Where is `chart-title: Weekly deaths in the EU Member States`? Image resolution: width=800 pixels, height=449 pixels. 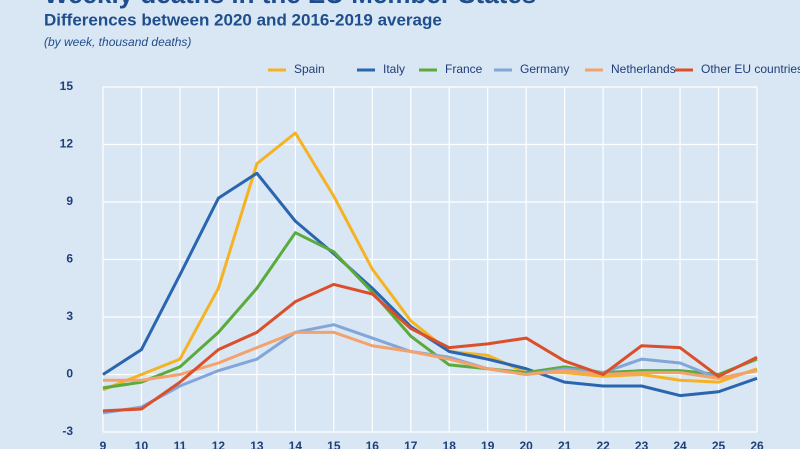 chart-title: Weekly deaths in the EU Member States is located at coordinates (290, 4).